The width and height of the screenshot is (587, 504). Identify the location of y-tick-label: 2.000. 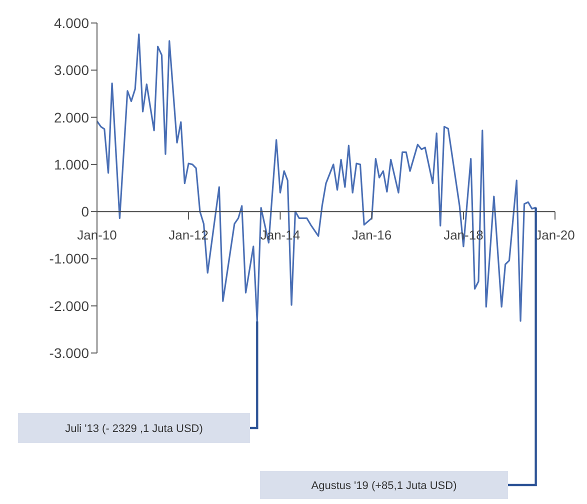
(72, 117).